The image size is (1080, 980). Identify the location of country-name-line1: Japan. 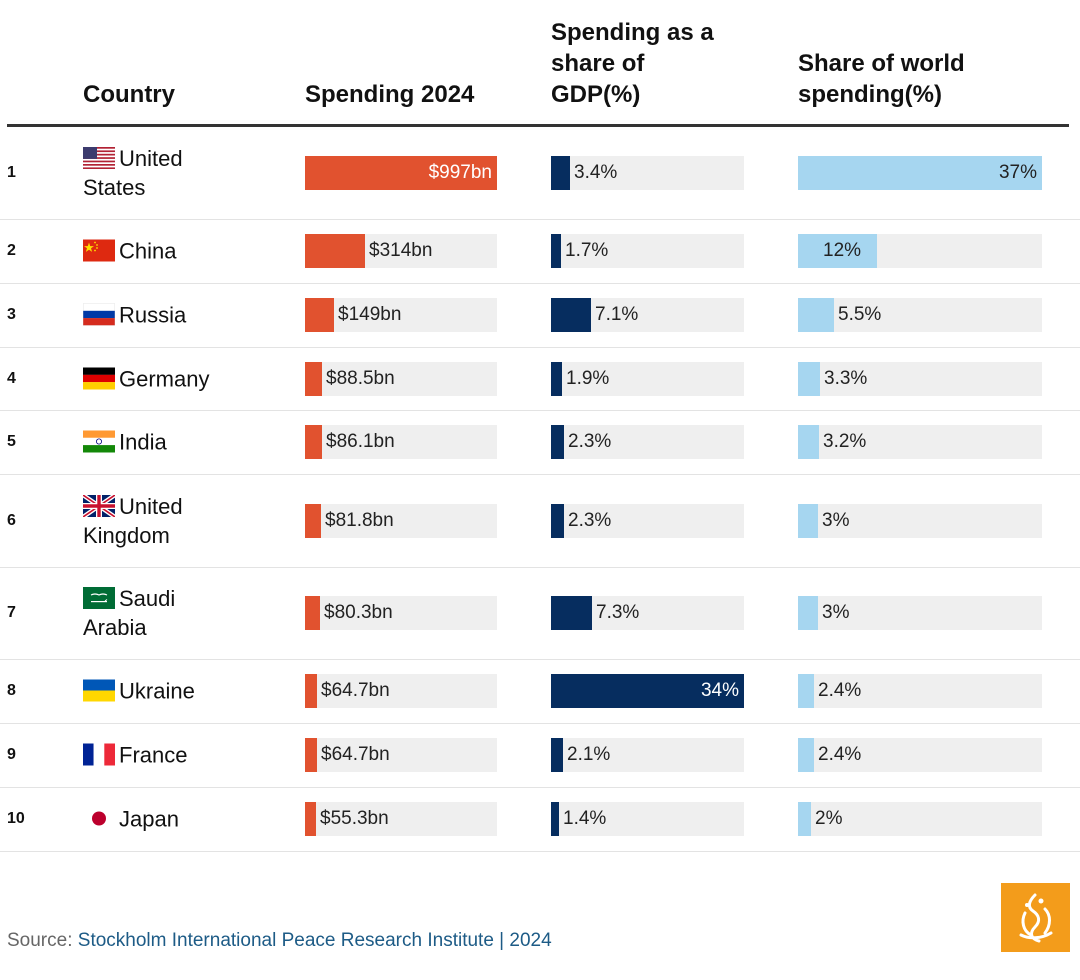
(149, 819).